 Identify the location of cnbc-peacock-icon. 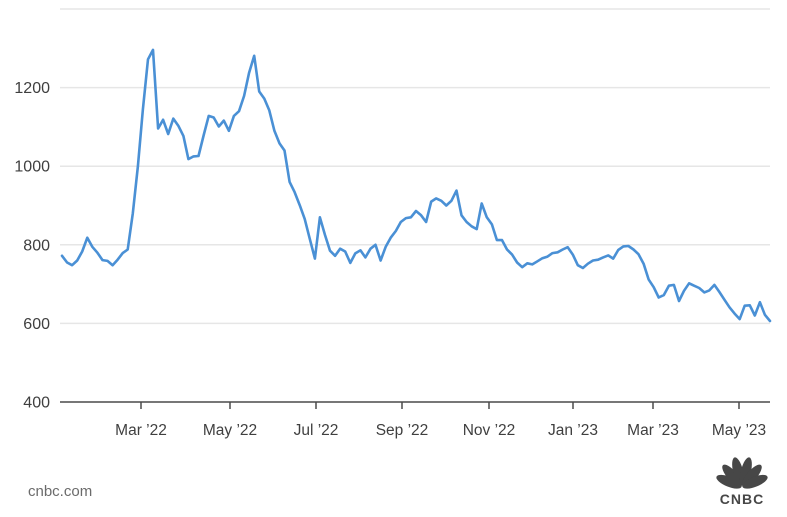
(742, 473).